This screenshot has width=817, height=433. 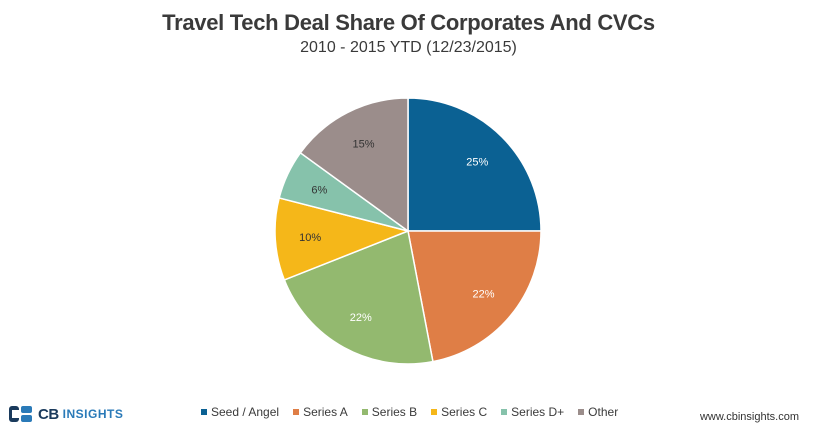 What do you see at coordinates (358, 297) in the screenshot?
I see `pie-slice-series-b` at bounding box center [358, 297].